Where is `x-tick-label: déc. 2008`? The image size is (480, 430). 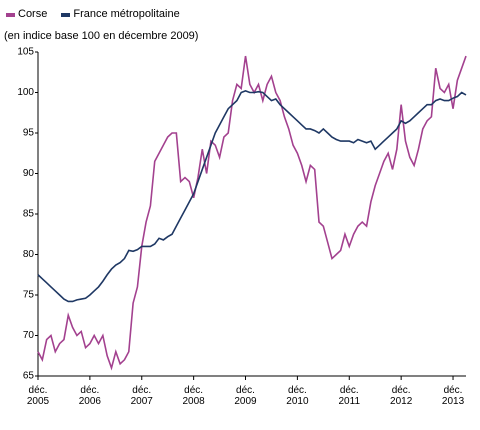
x-tick-label: déc. 2008 is located at coordinates (193, 396).